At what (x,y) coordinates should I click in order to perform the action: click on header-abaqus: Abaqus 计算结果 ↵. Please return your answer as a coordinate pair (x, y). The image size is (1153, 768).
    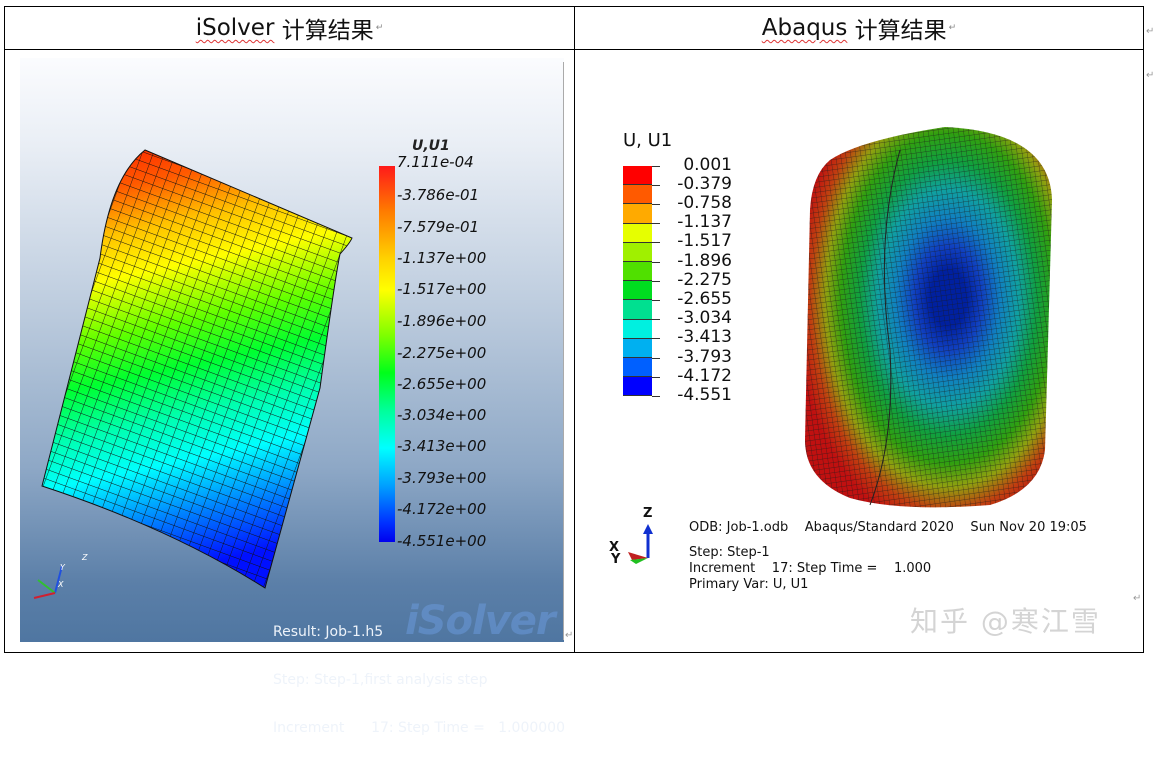
    Looking at the image, I should click on (859, 28).